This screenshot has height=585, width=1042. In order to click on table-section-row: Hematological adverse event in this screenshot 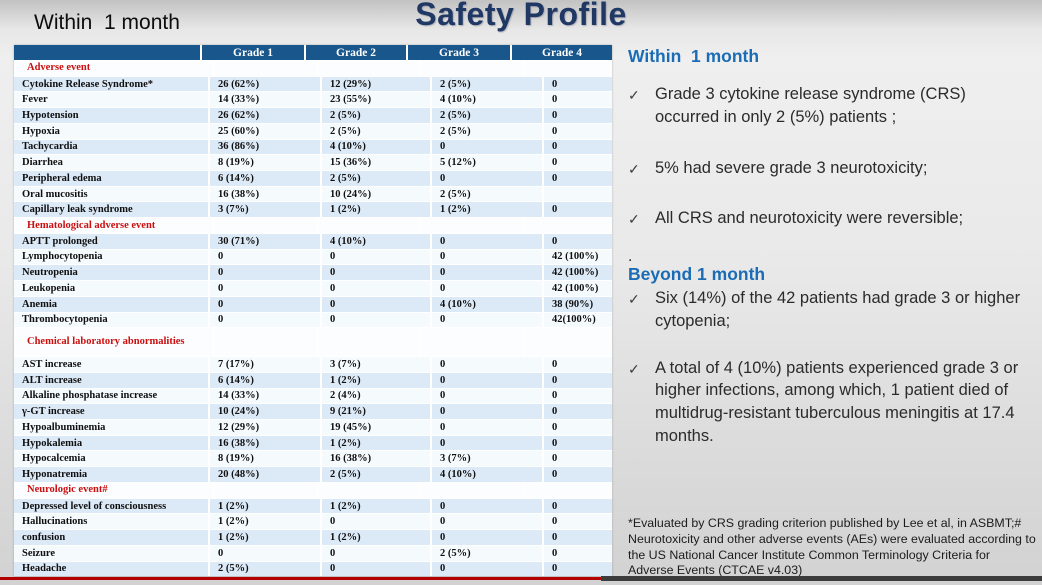, I will do `click(313, 225)`.